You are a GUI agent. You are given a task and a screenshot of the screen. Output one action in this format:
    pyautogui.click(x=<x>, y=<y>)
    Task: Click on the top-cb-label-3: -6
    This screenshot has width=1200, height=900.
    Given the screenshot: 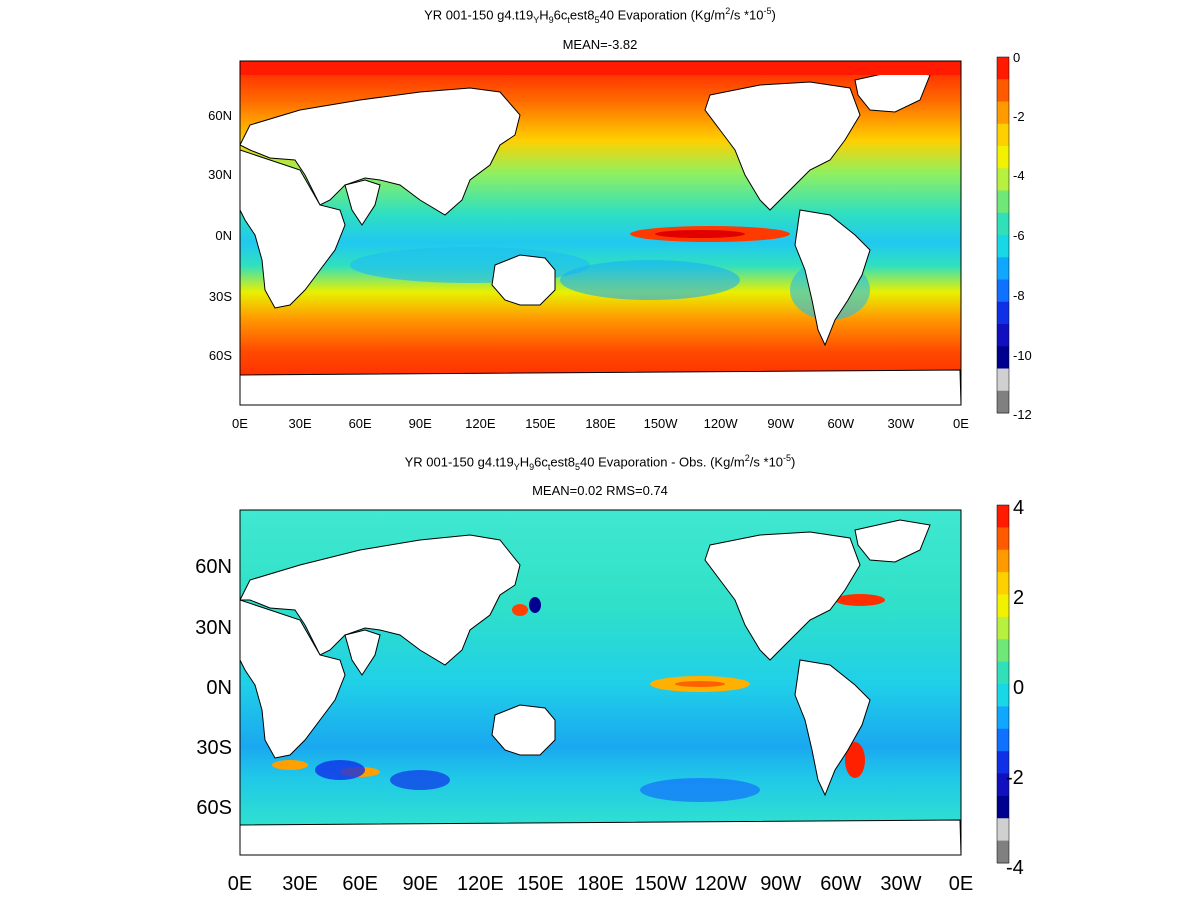 What is the action you would take?
    pyautogui.click(x=1019, y=235)
    